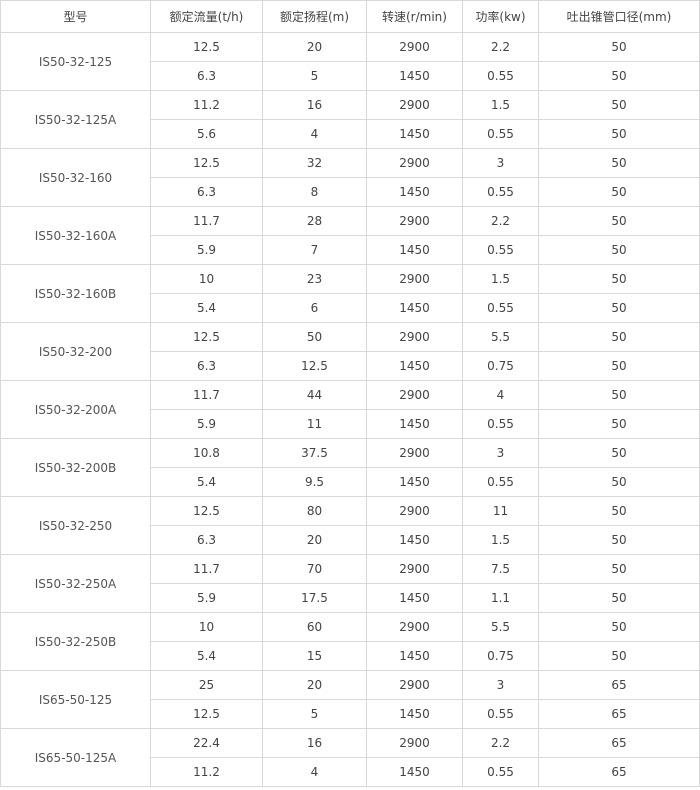 The width and height of the screenshot is (700, 790). I want to click on model-cell: IS50-32-125, so click(75, 61).